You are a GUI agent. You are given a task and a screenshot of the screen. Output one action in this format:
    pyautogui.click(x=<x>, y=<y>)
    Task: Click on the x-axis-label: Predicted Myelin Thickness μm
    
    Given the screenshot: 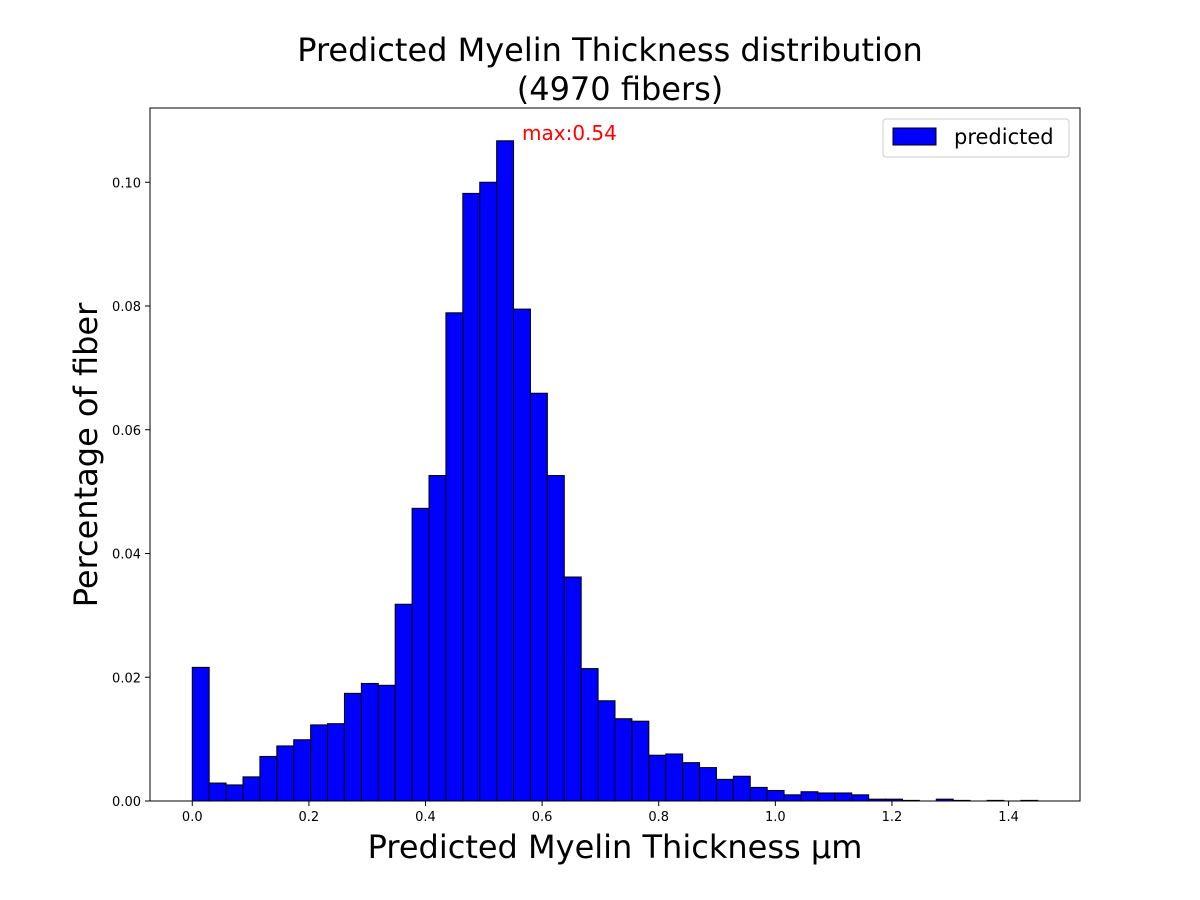 What is the action you would take?
    pyautogui.click(x=615, y=847)
    